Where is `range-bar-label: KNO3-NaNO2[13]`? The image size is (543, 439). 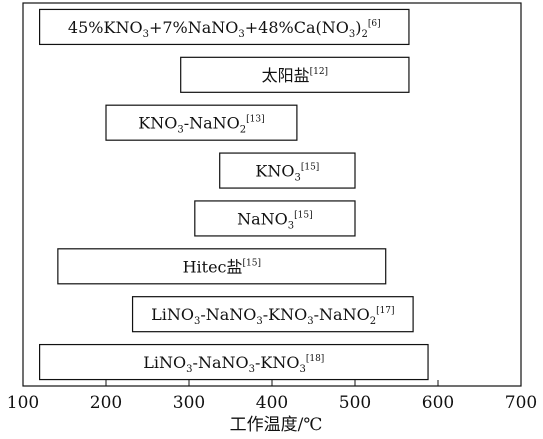
range-bar-label: KNO3-NaNO2[13] is located at coordinates (201, 125).